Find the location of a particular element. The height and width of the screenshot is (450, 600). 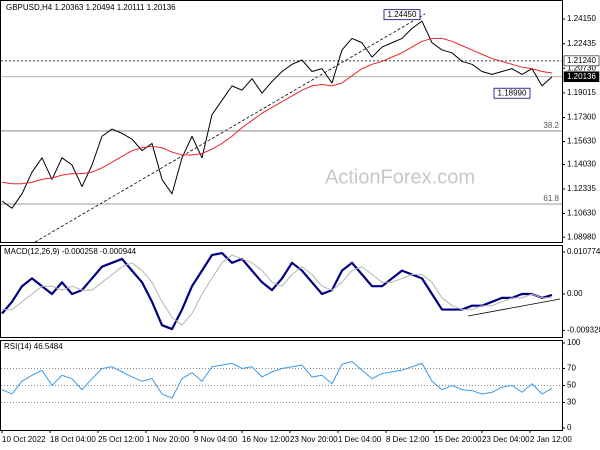

y-tick-label: 1.12335 is located at coordinates (581, 188).